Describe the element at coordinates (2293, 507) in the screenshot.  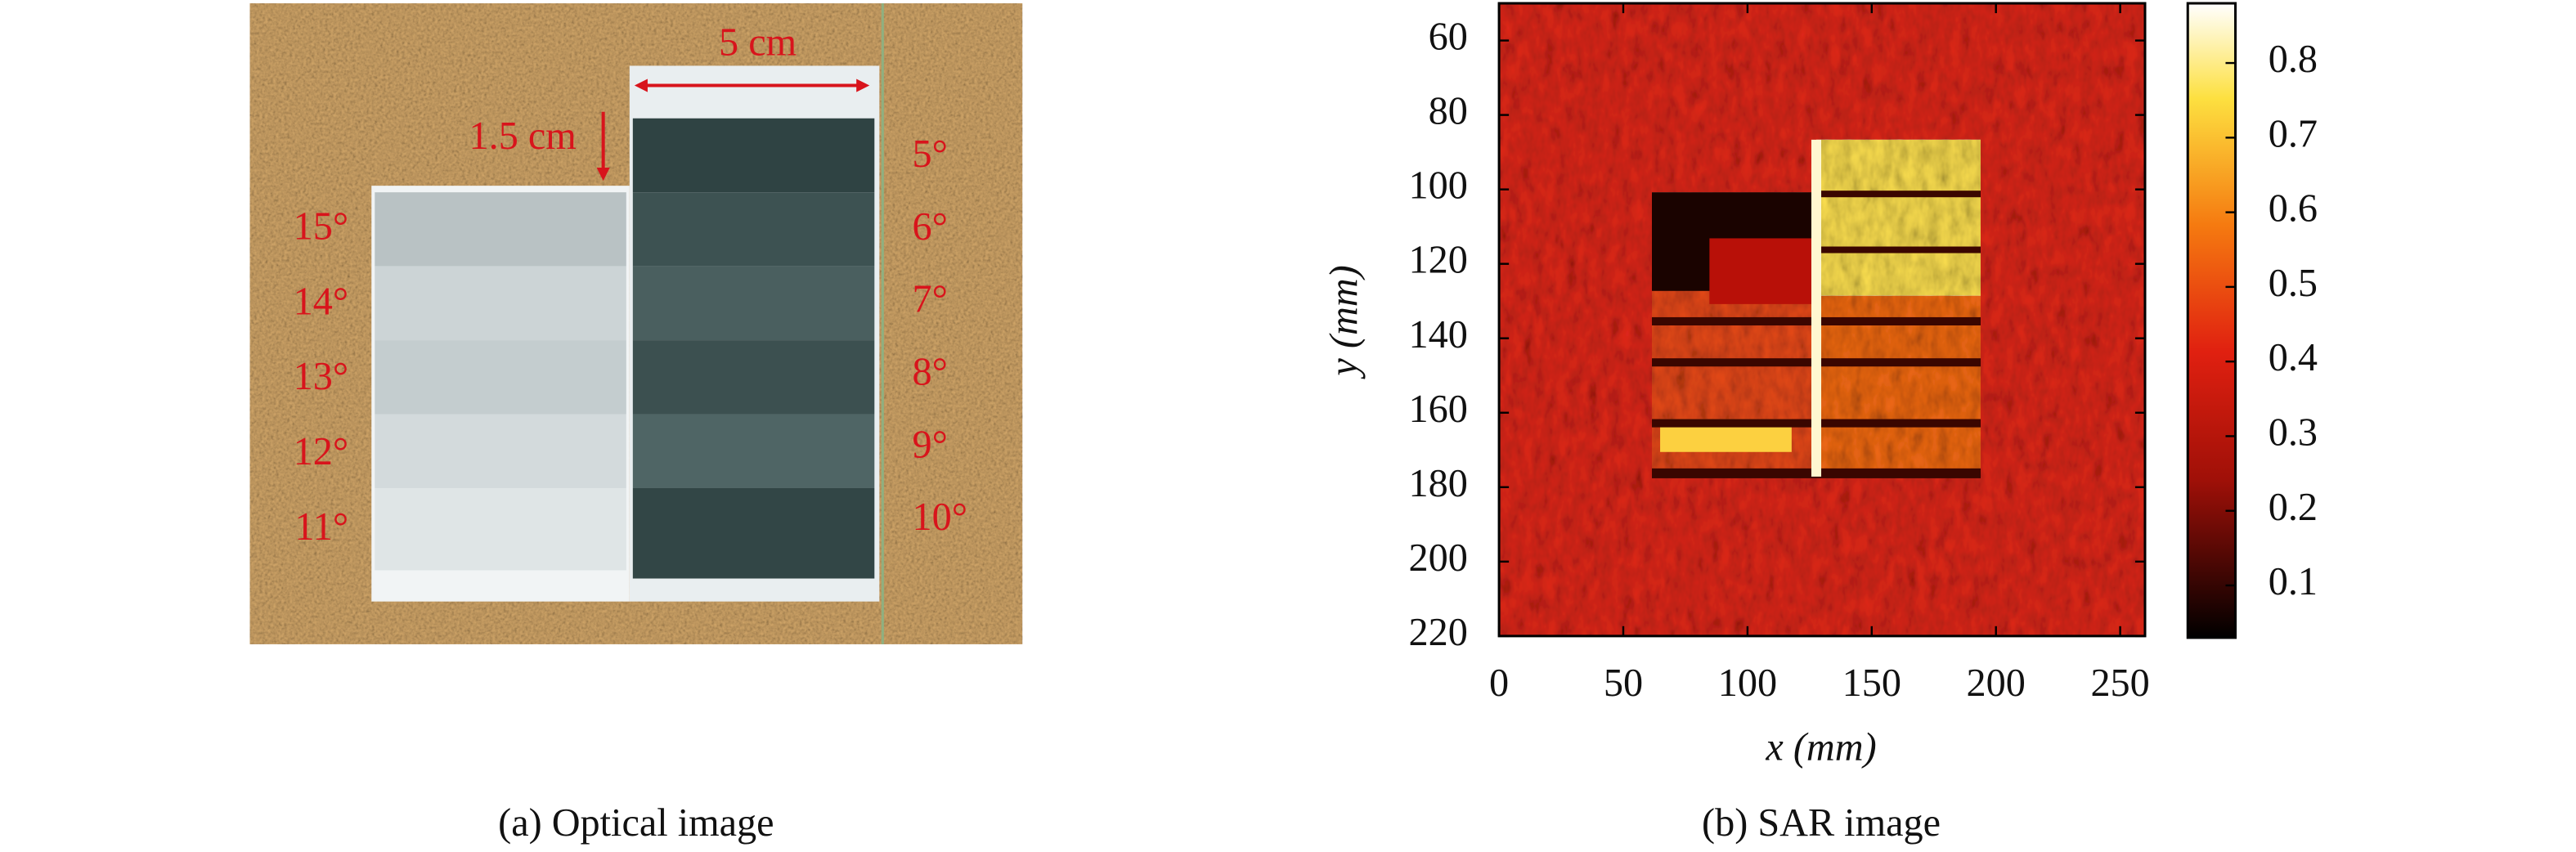
I see `colorbar-tick-label: 0.2` at that location.